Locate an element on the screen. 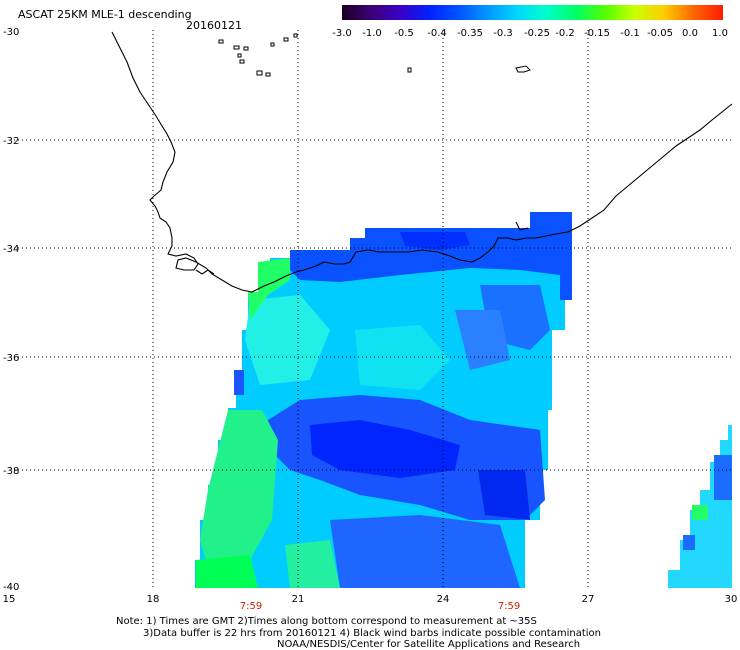  latitude-label: -32 is located at coordinates (11, 141).